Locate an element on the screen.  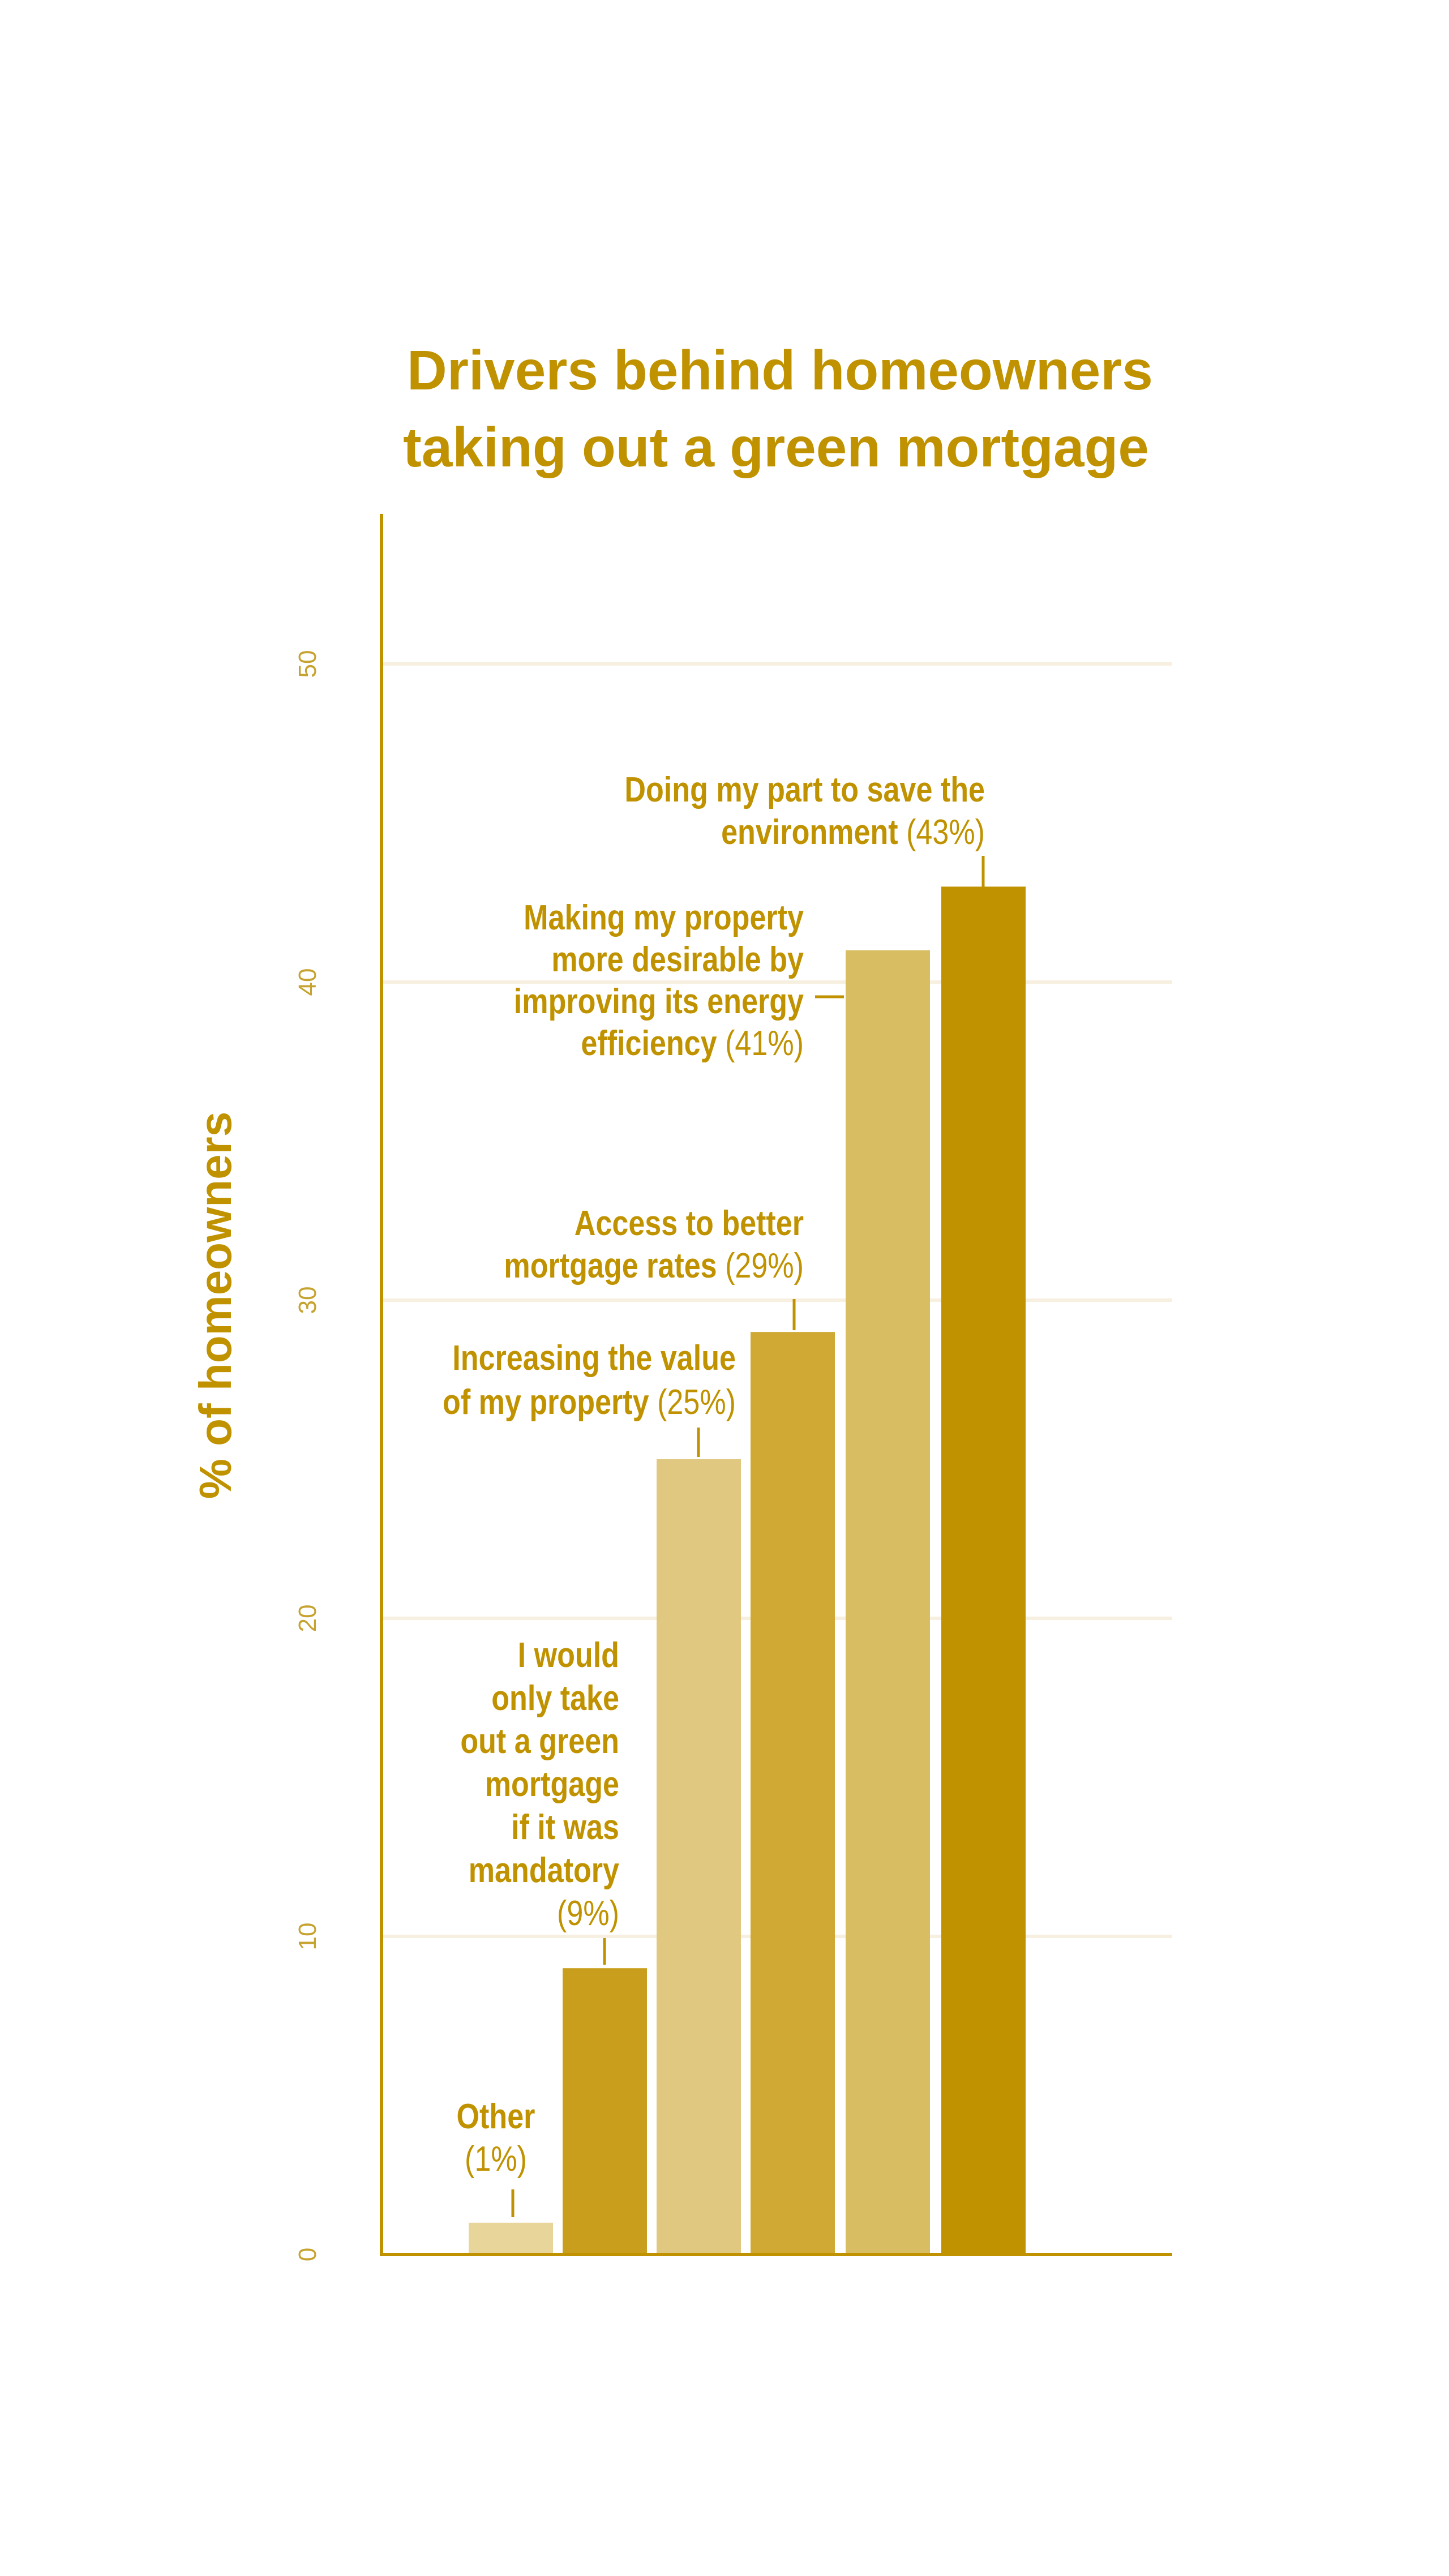
annotation-line: only take is located at coordinates (555, 1698).